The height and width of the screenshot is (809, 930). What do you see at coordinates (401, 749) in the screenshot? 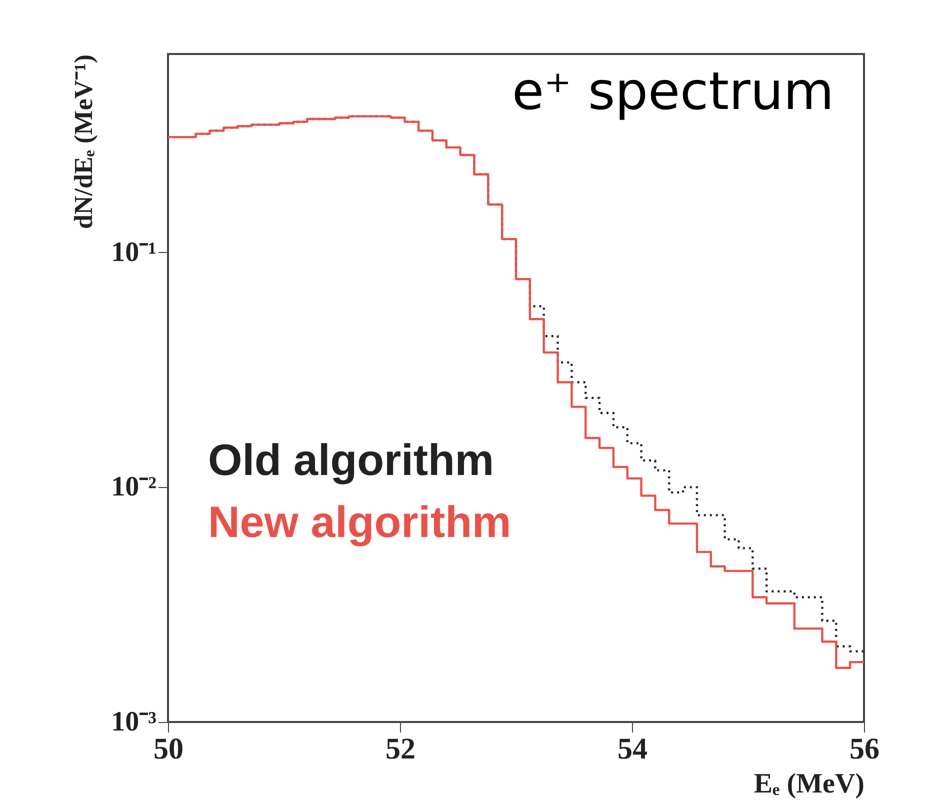
I see `x-tick-label: 52` at bounding box center [401, 749].